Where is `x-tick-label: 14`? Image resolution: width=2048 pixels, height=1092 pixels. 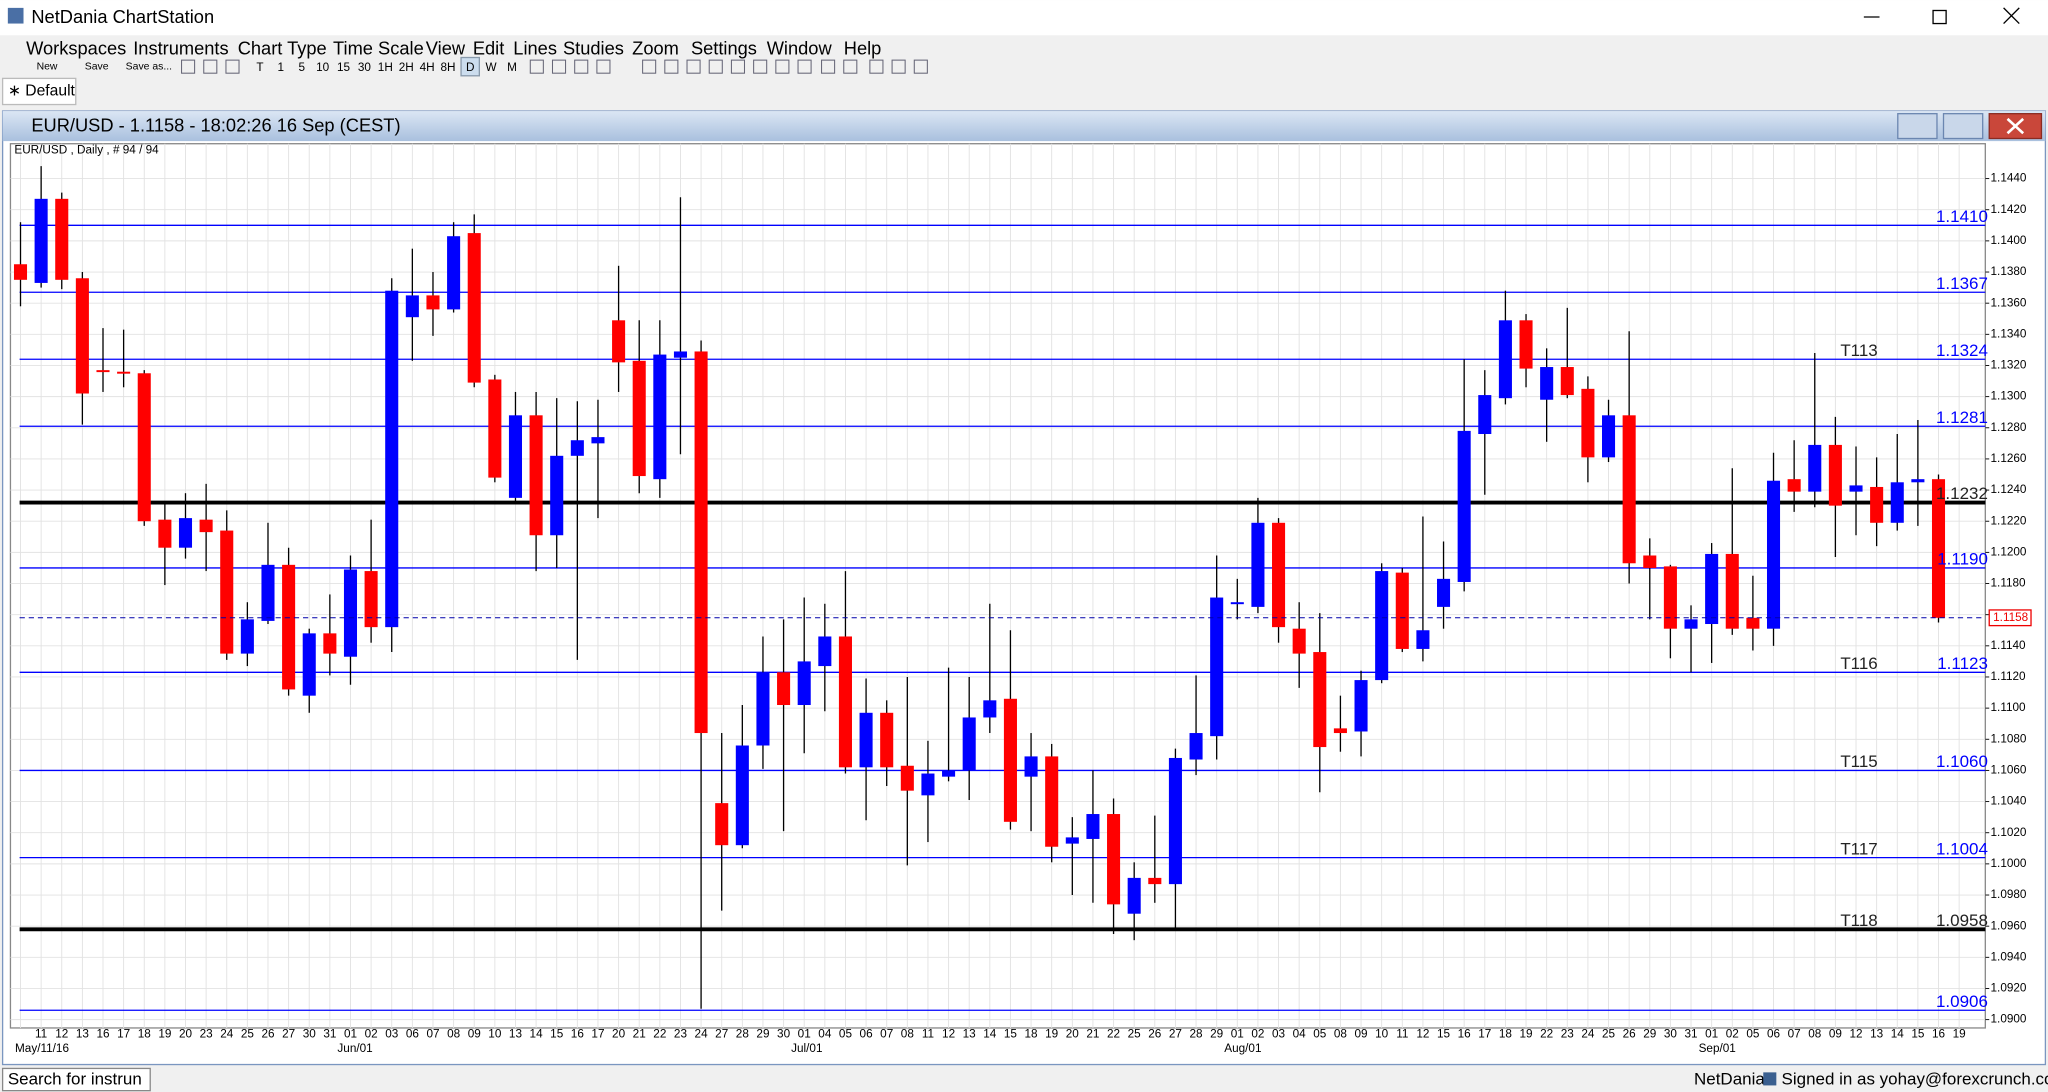 x-tick-label: 14 is located at coordinates (1898, 1034).